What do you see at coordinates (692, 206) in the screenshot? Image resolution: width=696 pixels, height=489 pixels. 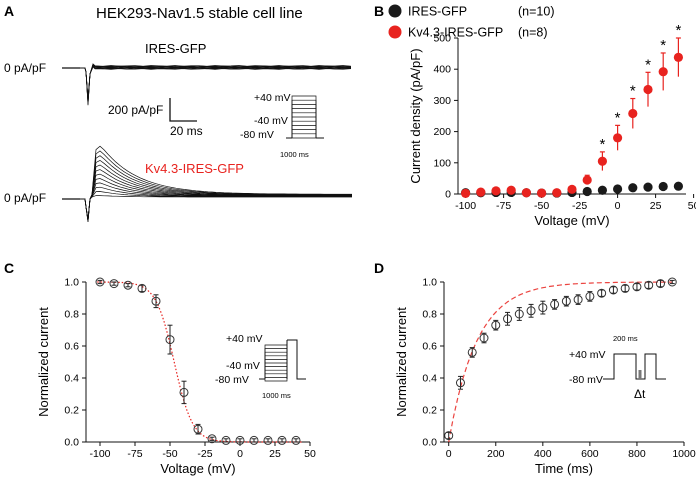 I see `x-tick-label: 50` at bounding box center [692, 206].